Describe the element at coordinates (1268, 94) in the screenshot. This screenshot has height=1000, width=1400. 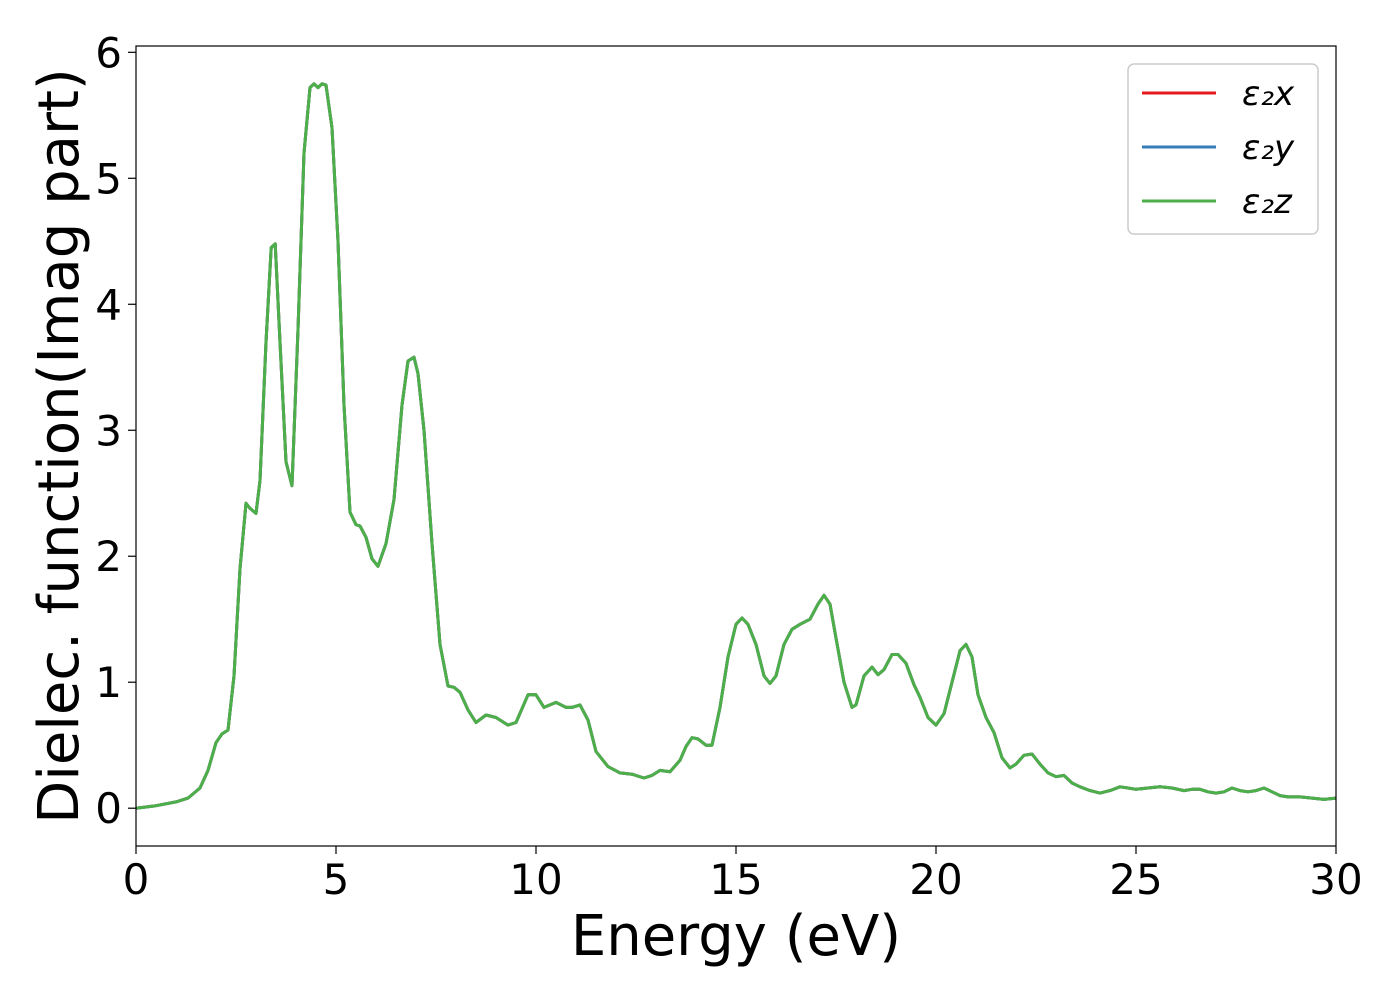
I see `legend-label-1: ε₂x` at that location.